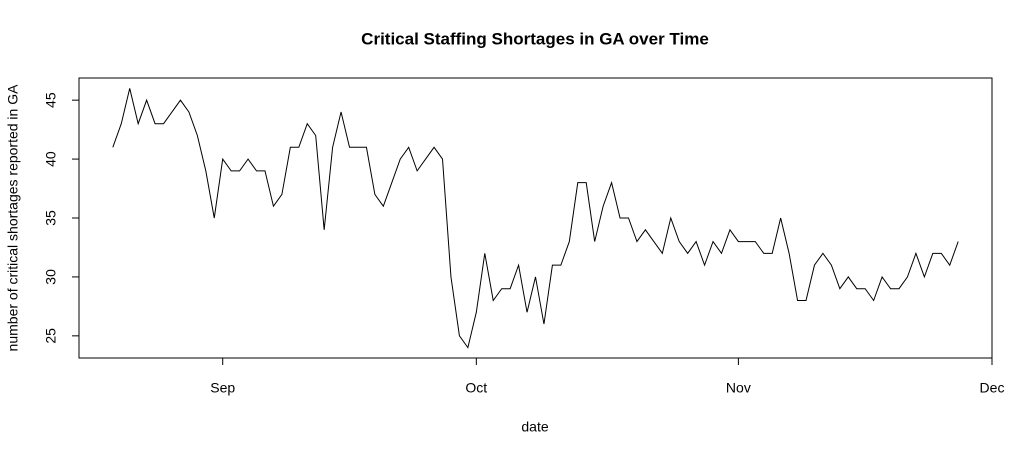  What do you see at coordinates (476, 388) in the screenshot?
I see `x-tick-label: Oct` at bounding box center [476, 388].